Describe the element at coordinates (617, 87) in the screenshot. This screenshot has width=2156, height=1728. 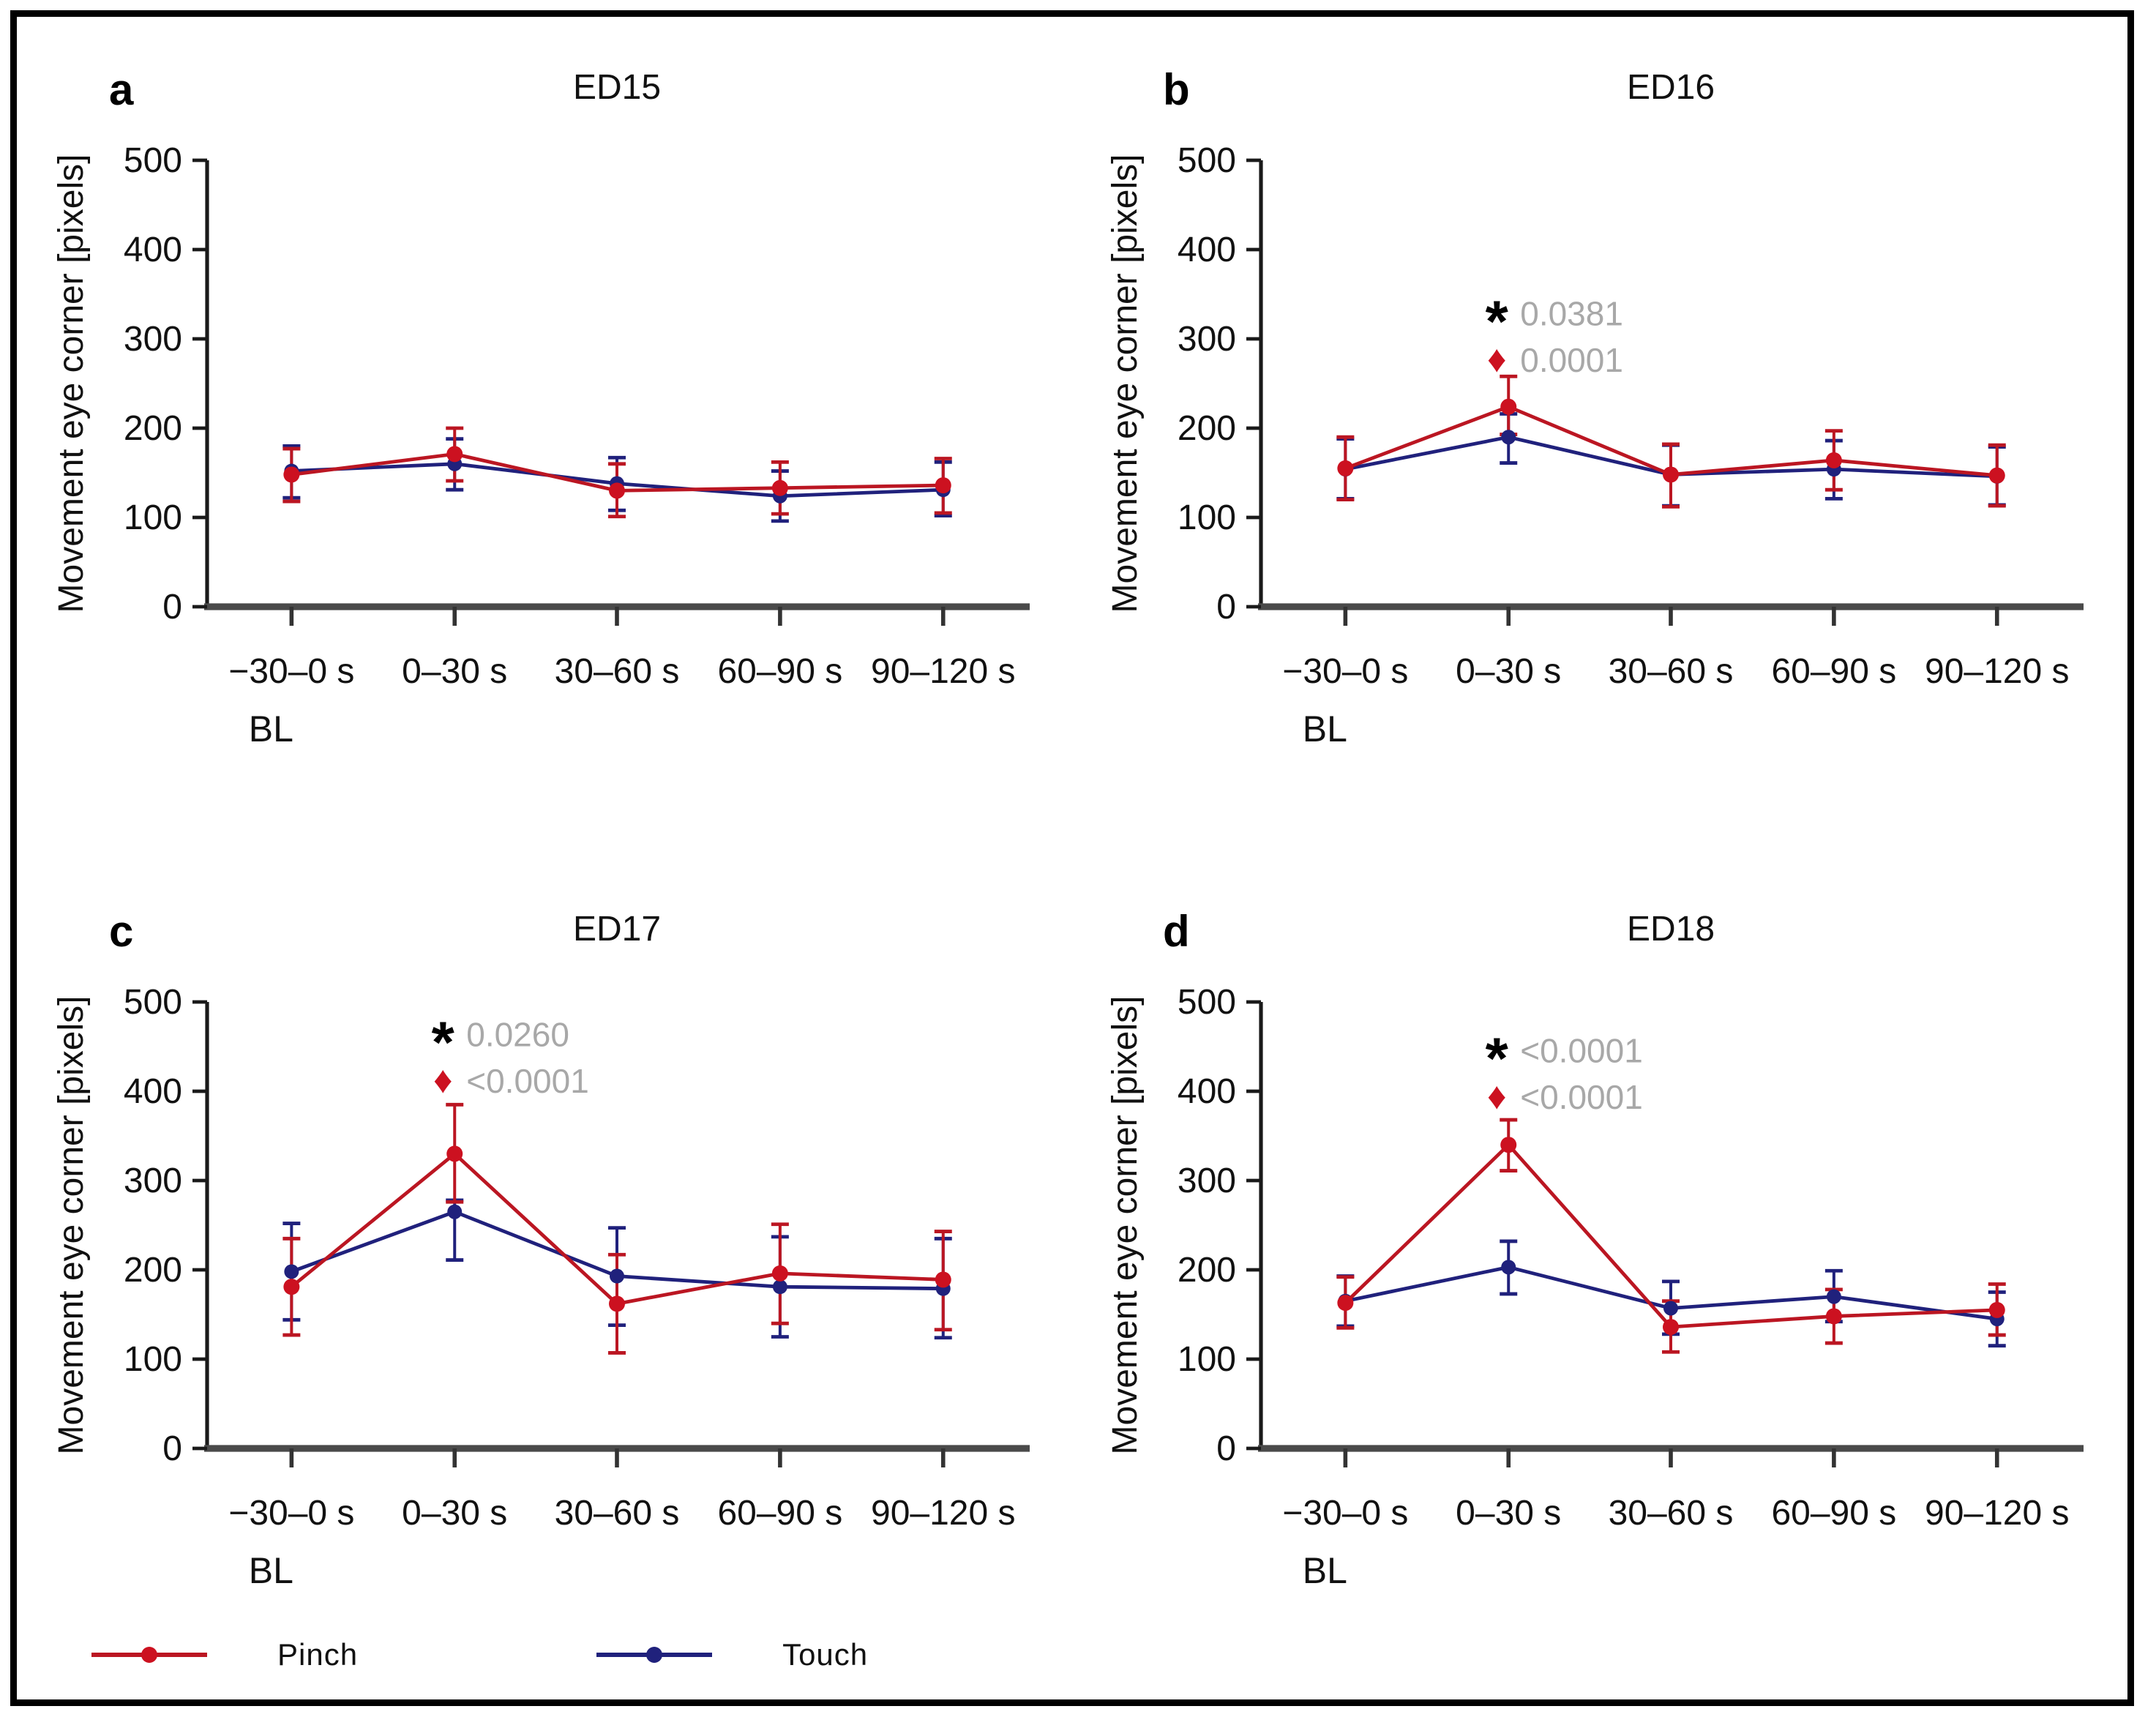
I see `panel-title: ED15` at that location.